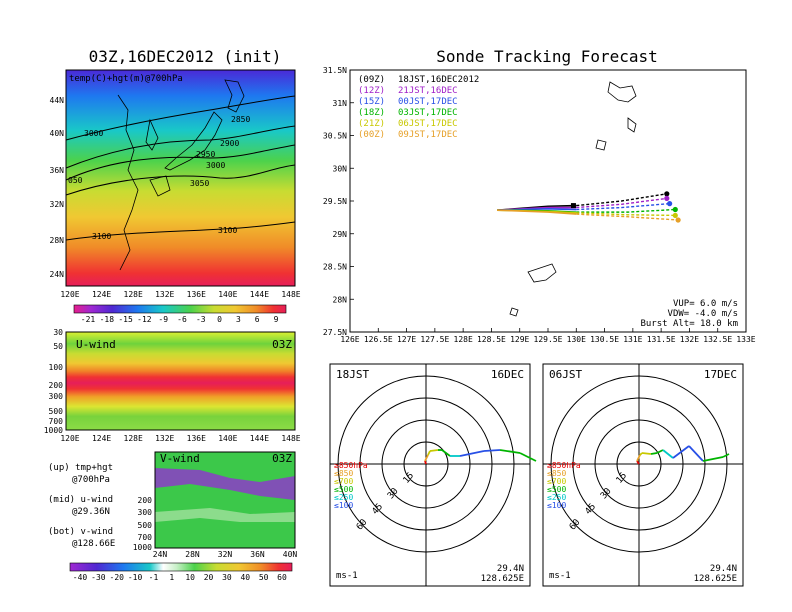 The width and height of the screenshot is (792, 612). Describe the element at coordinates (519, 339) in the screenshot. I see `tracking-x-tick: 129E` at that location.